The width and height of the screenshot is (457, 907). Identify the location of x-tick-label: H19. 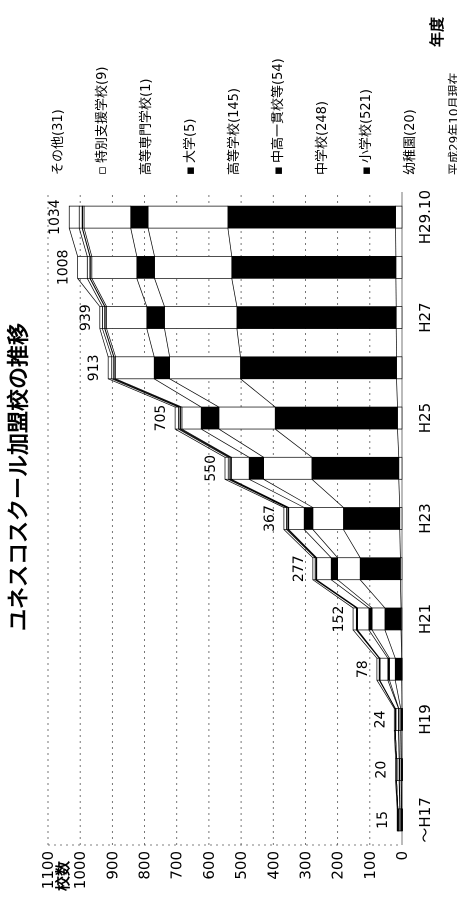
(425, 719).